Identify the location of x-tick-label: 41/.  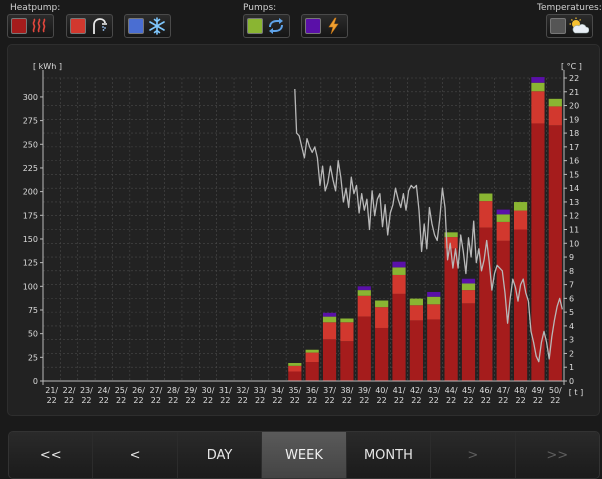
(399, 390).